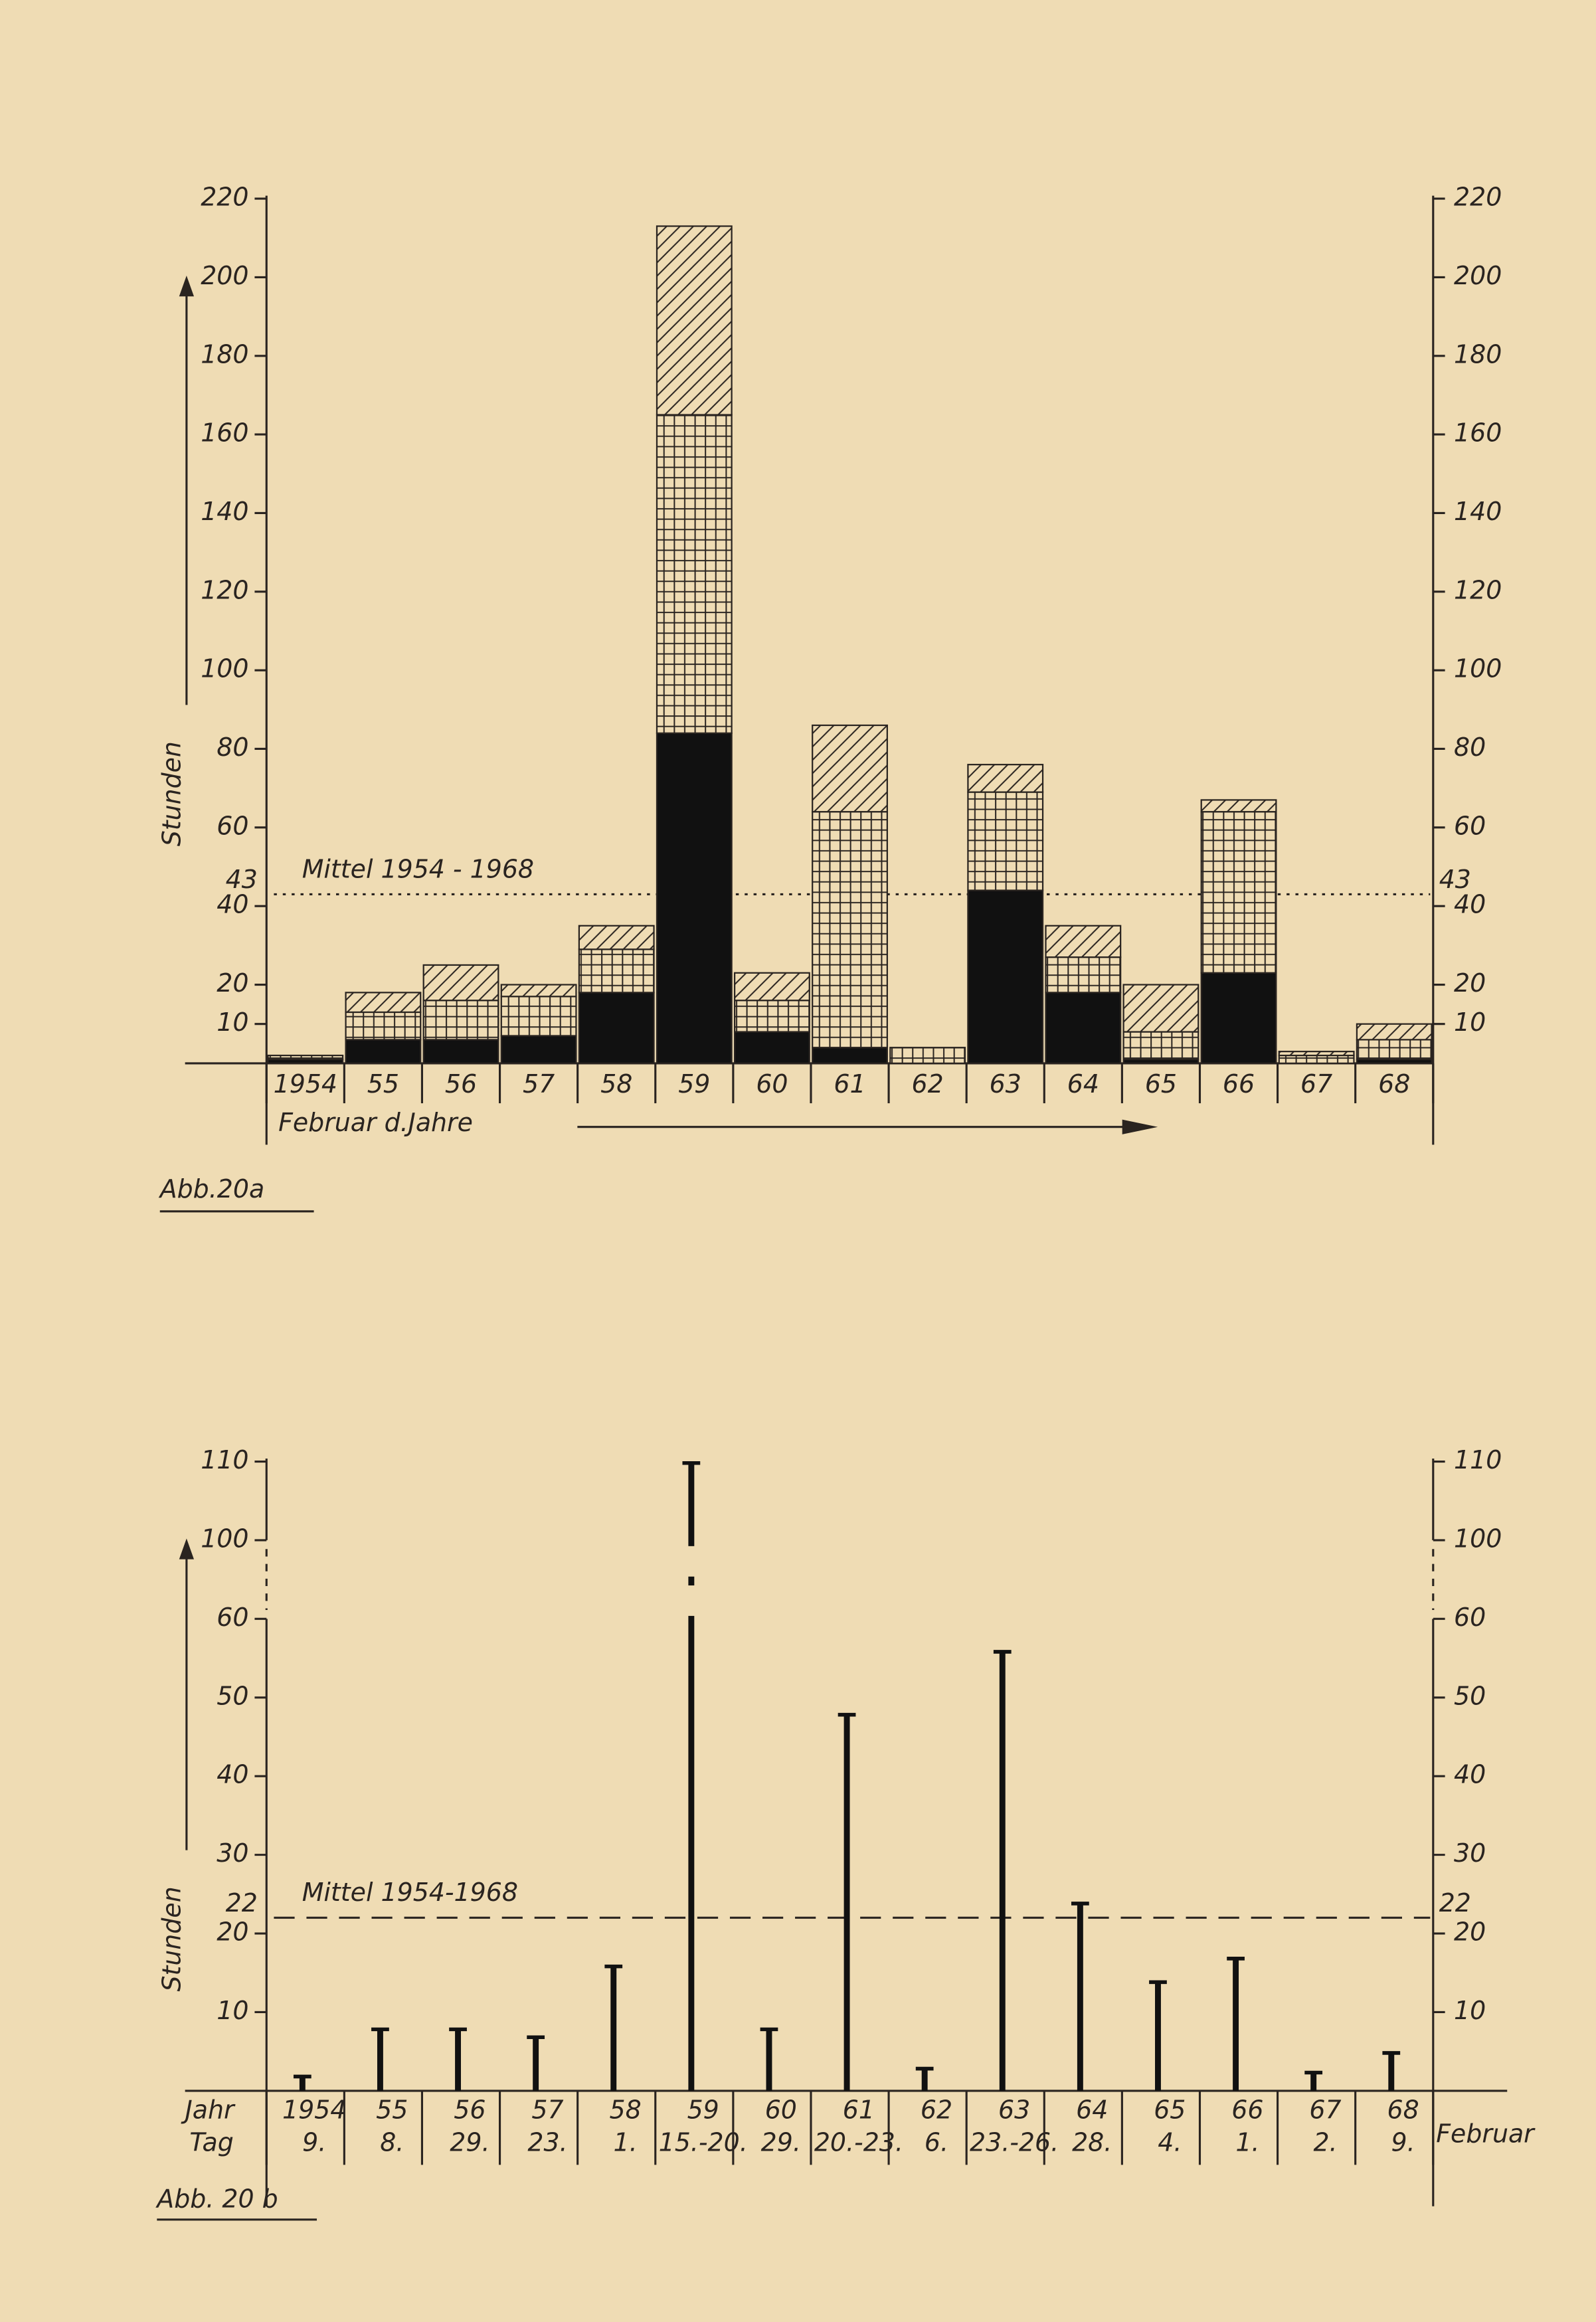 This screenshot has width=1596, height=2322. Describe the element at coordinates (849, 1084) in the screenshot. I see `x-tick-label: 61` at that location.